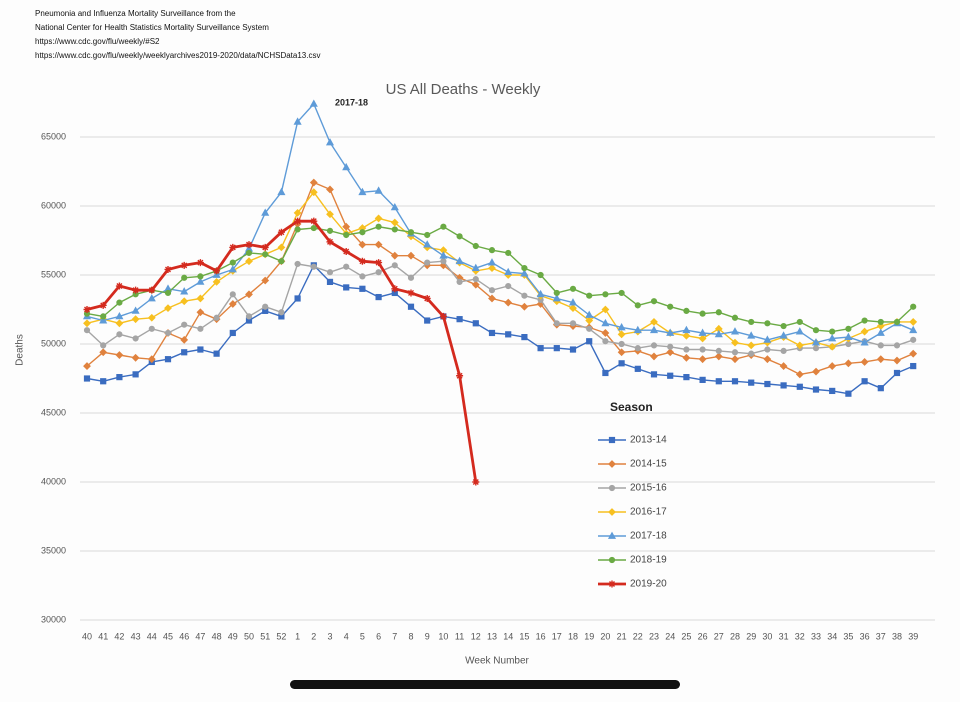 Image resolution: width=960 pixels, height=702 pixels. I want to click on x-tick-label: 4, so click(346, 636).